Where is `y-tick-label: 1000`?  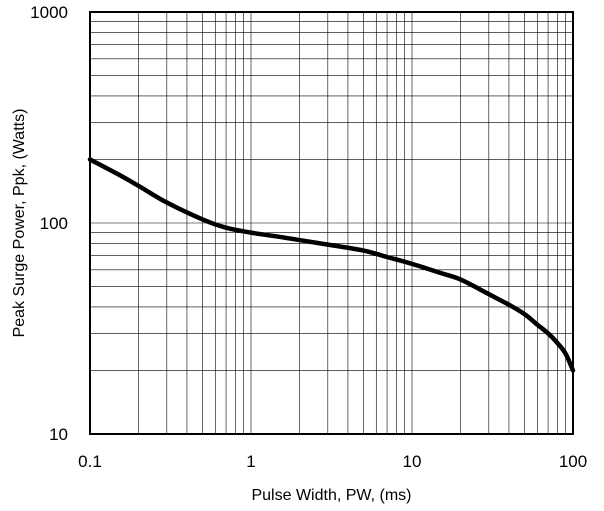 y-tick-label: 1000 is located at coordinates (49, 12).